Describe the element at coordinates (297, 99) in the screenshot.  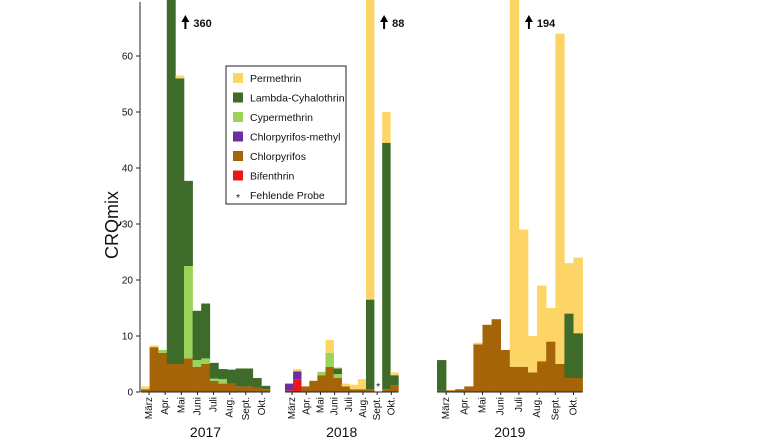
I see `legend-label: Lambda-Cyhalothrin` at that location.